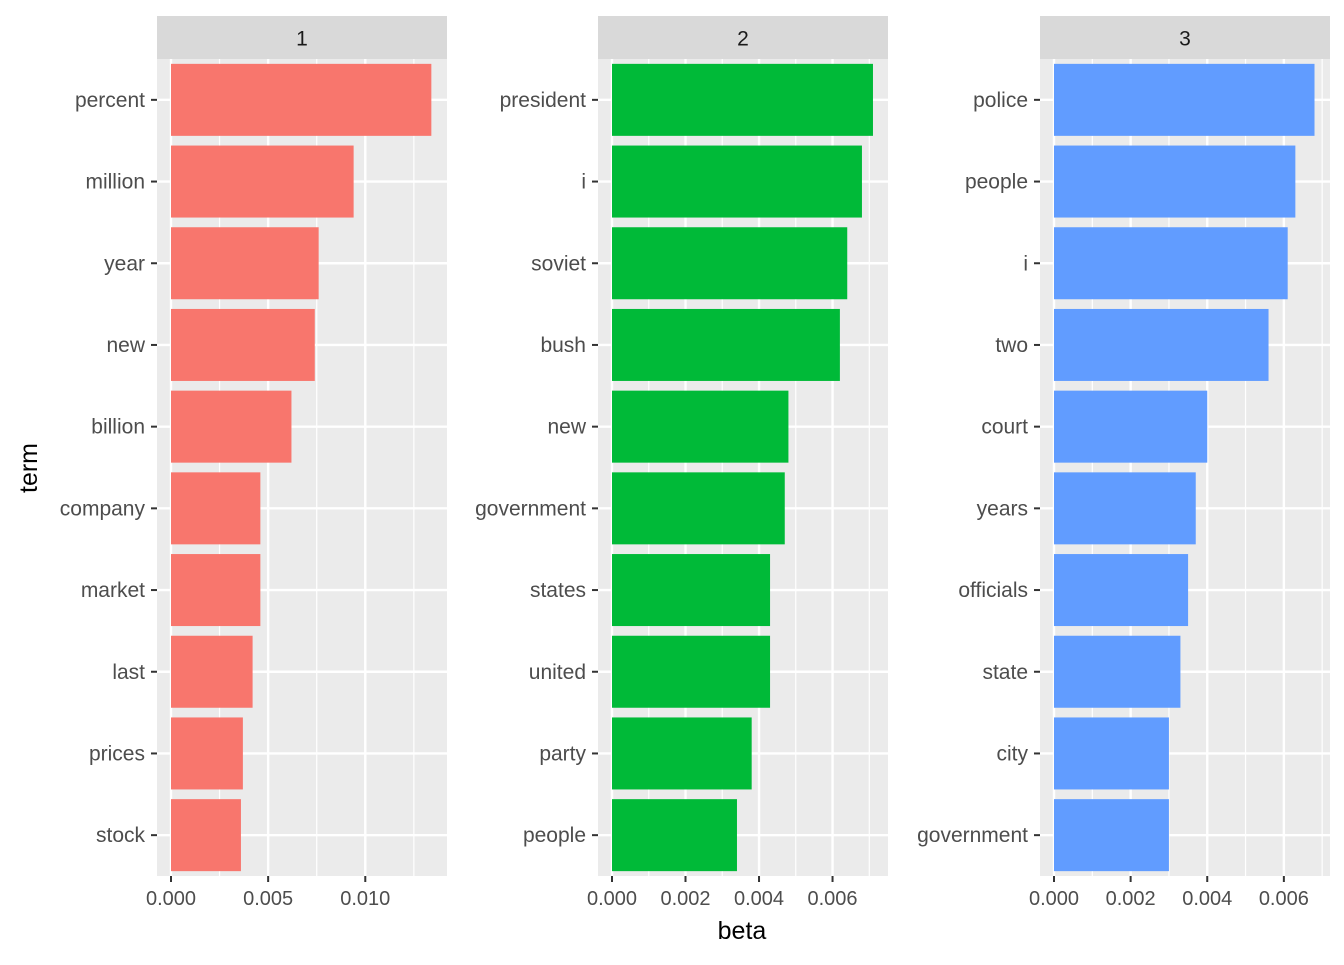 This screenshot has width=1344, height=965. What do you see at coordinates (1011, 345) in the screenshot?
I see `y-tick-label: two` at bounding box center [1011, 345].